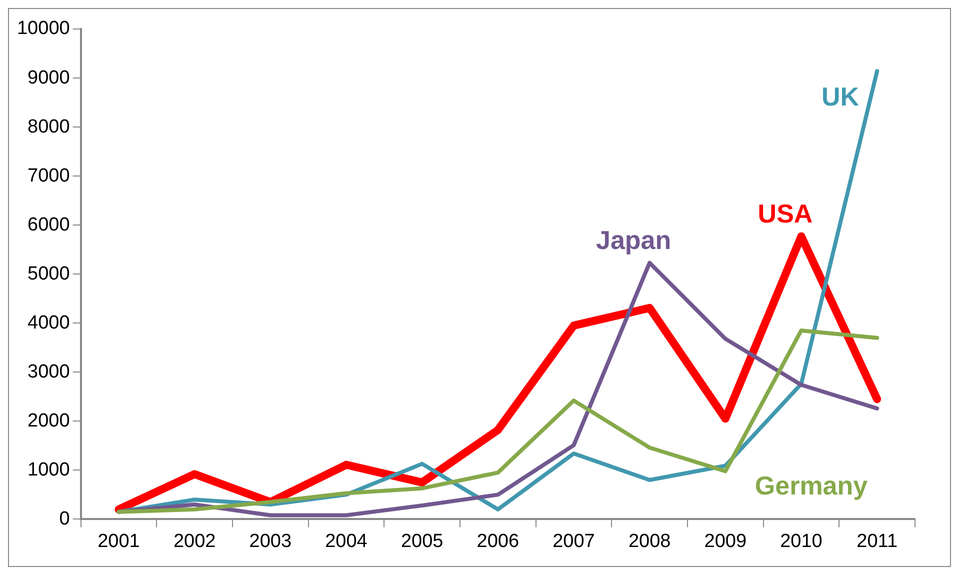  I want to click on y-tick-label: 7000, so click(49, 175).